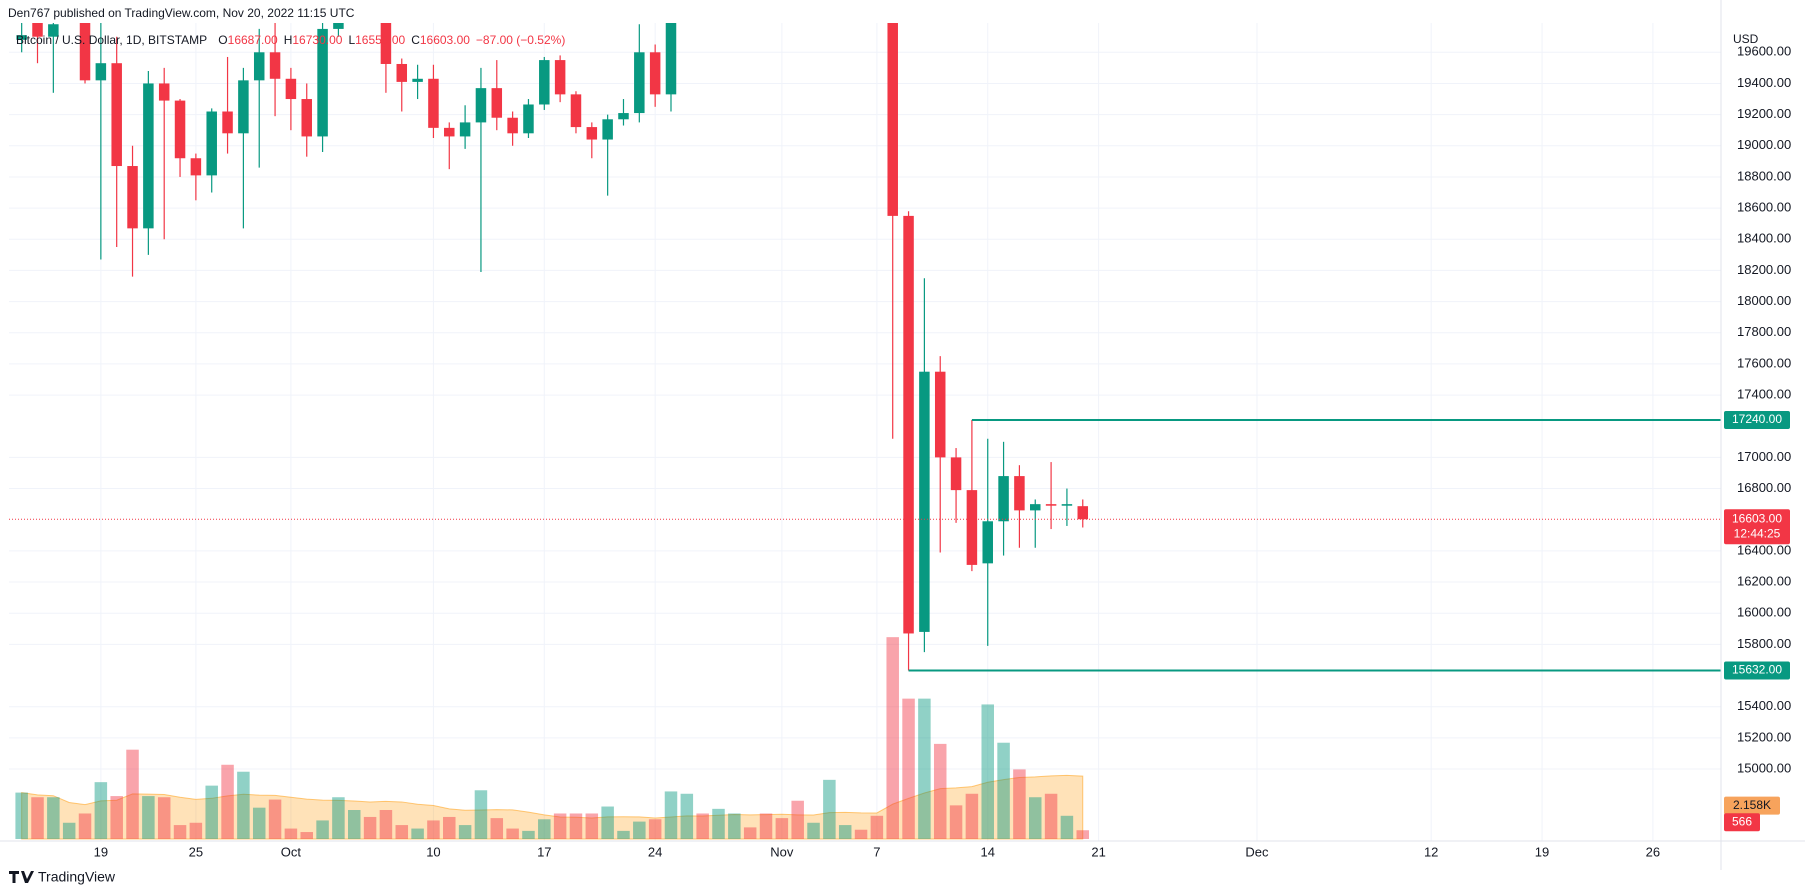  Describe the element at coordinates (196, 851) in the screenshot. I see `x-tick-label: 25` at that location.